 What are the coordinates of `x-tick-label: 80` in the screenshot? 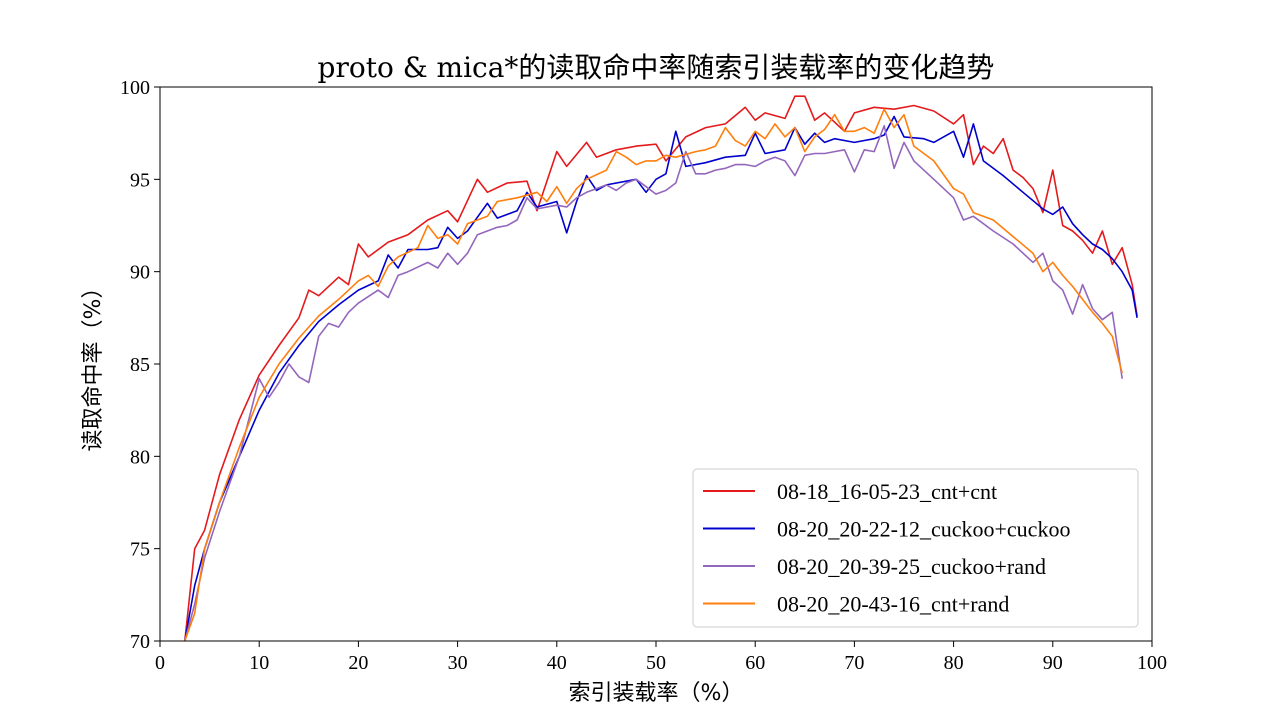 It's located at (954, 663).